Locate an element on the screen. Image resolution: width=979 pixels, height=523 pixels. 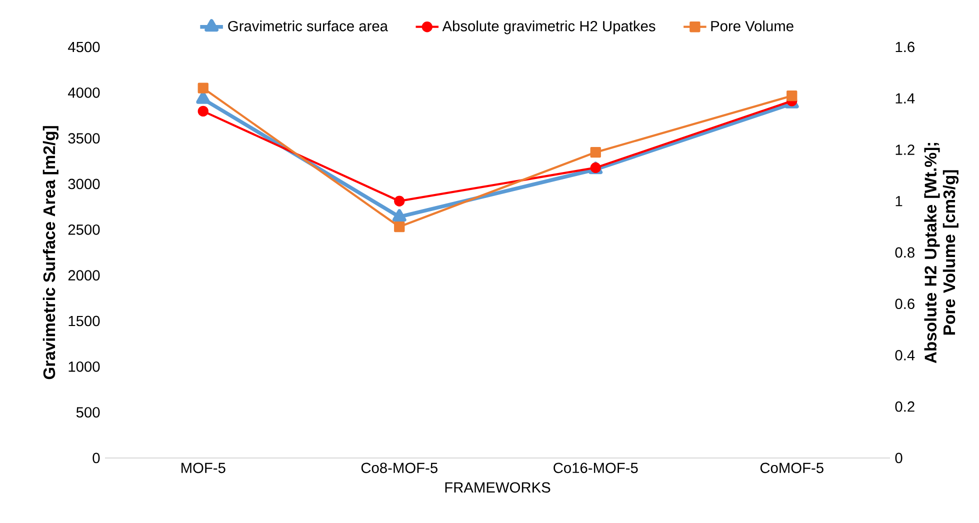
y-tick-label: 0 is located at coordinates (96, 458).